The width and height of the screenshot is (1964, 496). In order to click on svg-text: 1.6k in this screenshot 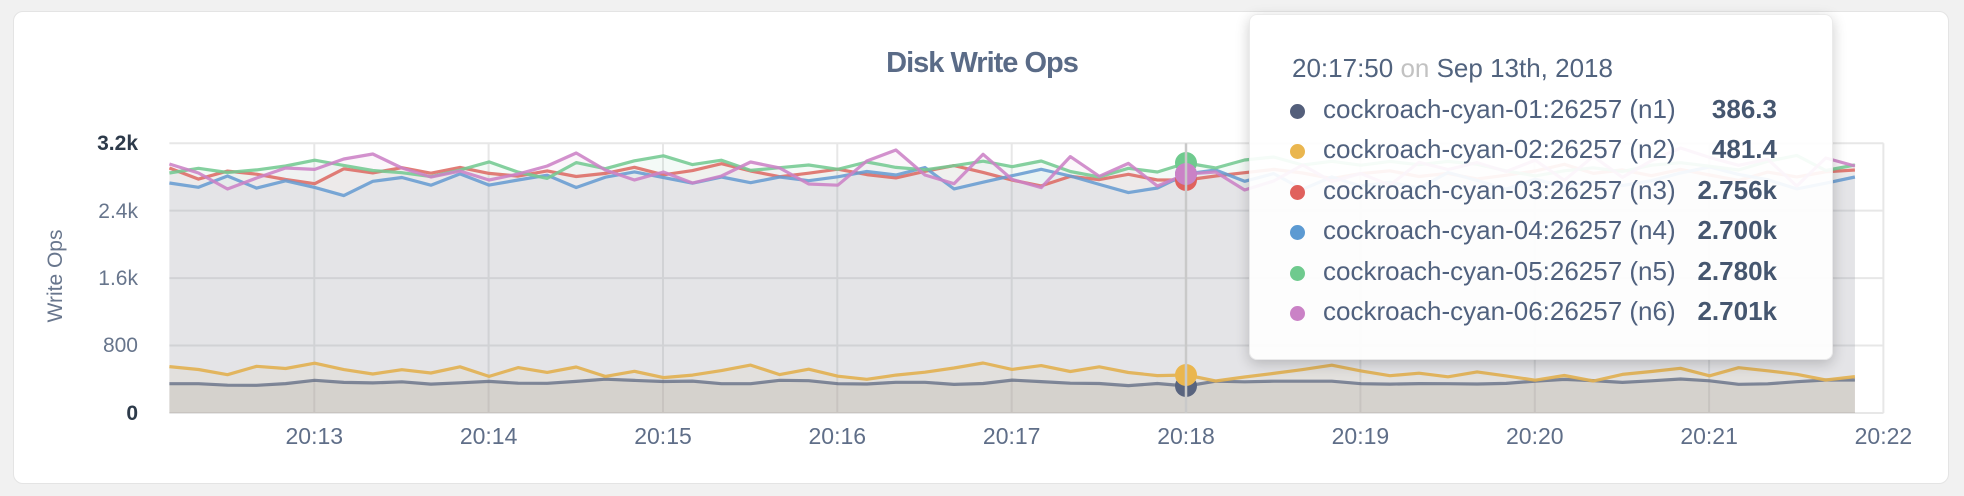, I will do `click(118, 278)`.